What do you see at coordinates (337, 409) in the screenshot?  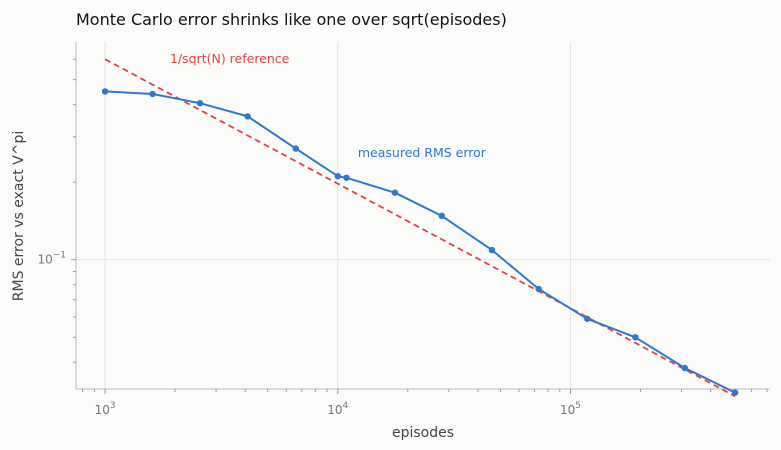 I see `x-tick-label: 10⁴` at bounding box center [337, 409].